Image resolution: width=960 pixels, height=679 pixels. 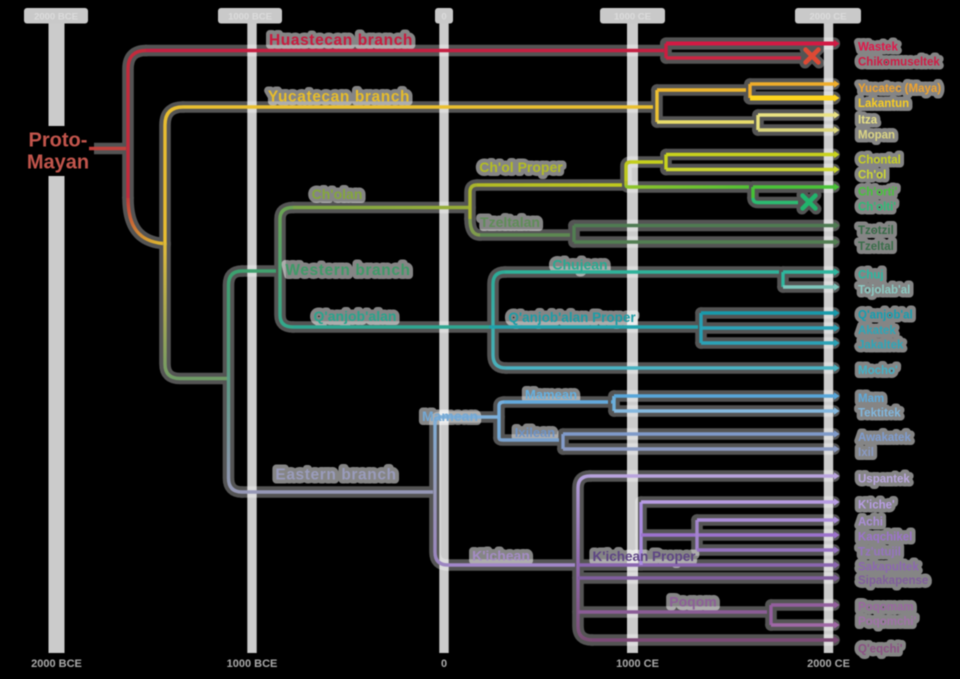 I want to click on svg-text: Poqomchi', so click(x=887, y=622).